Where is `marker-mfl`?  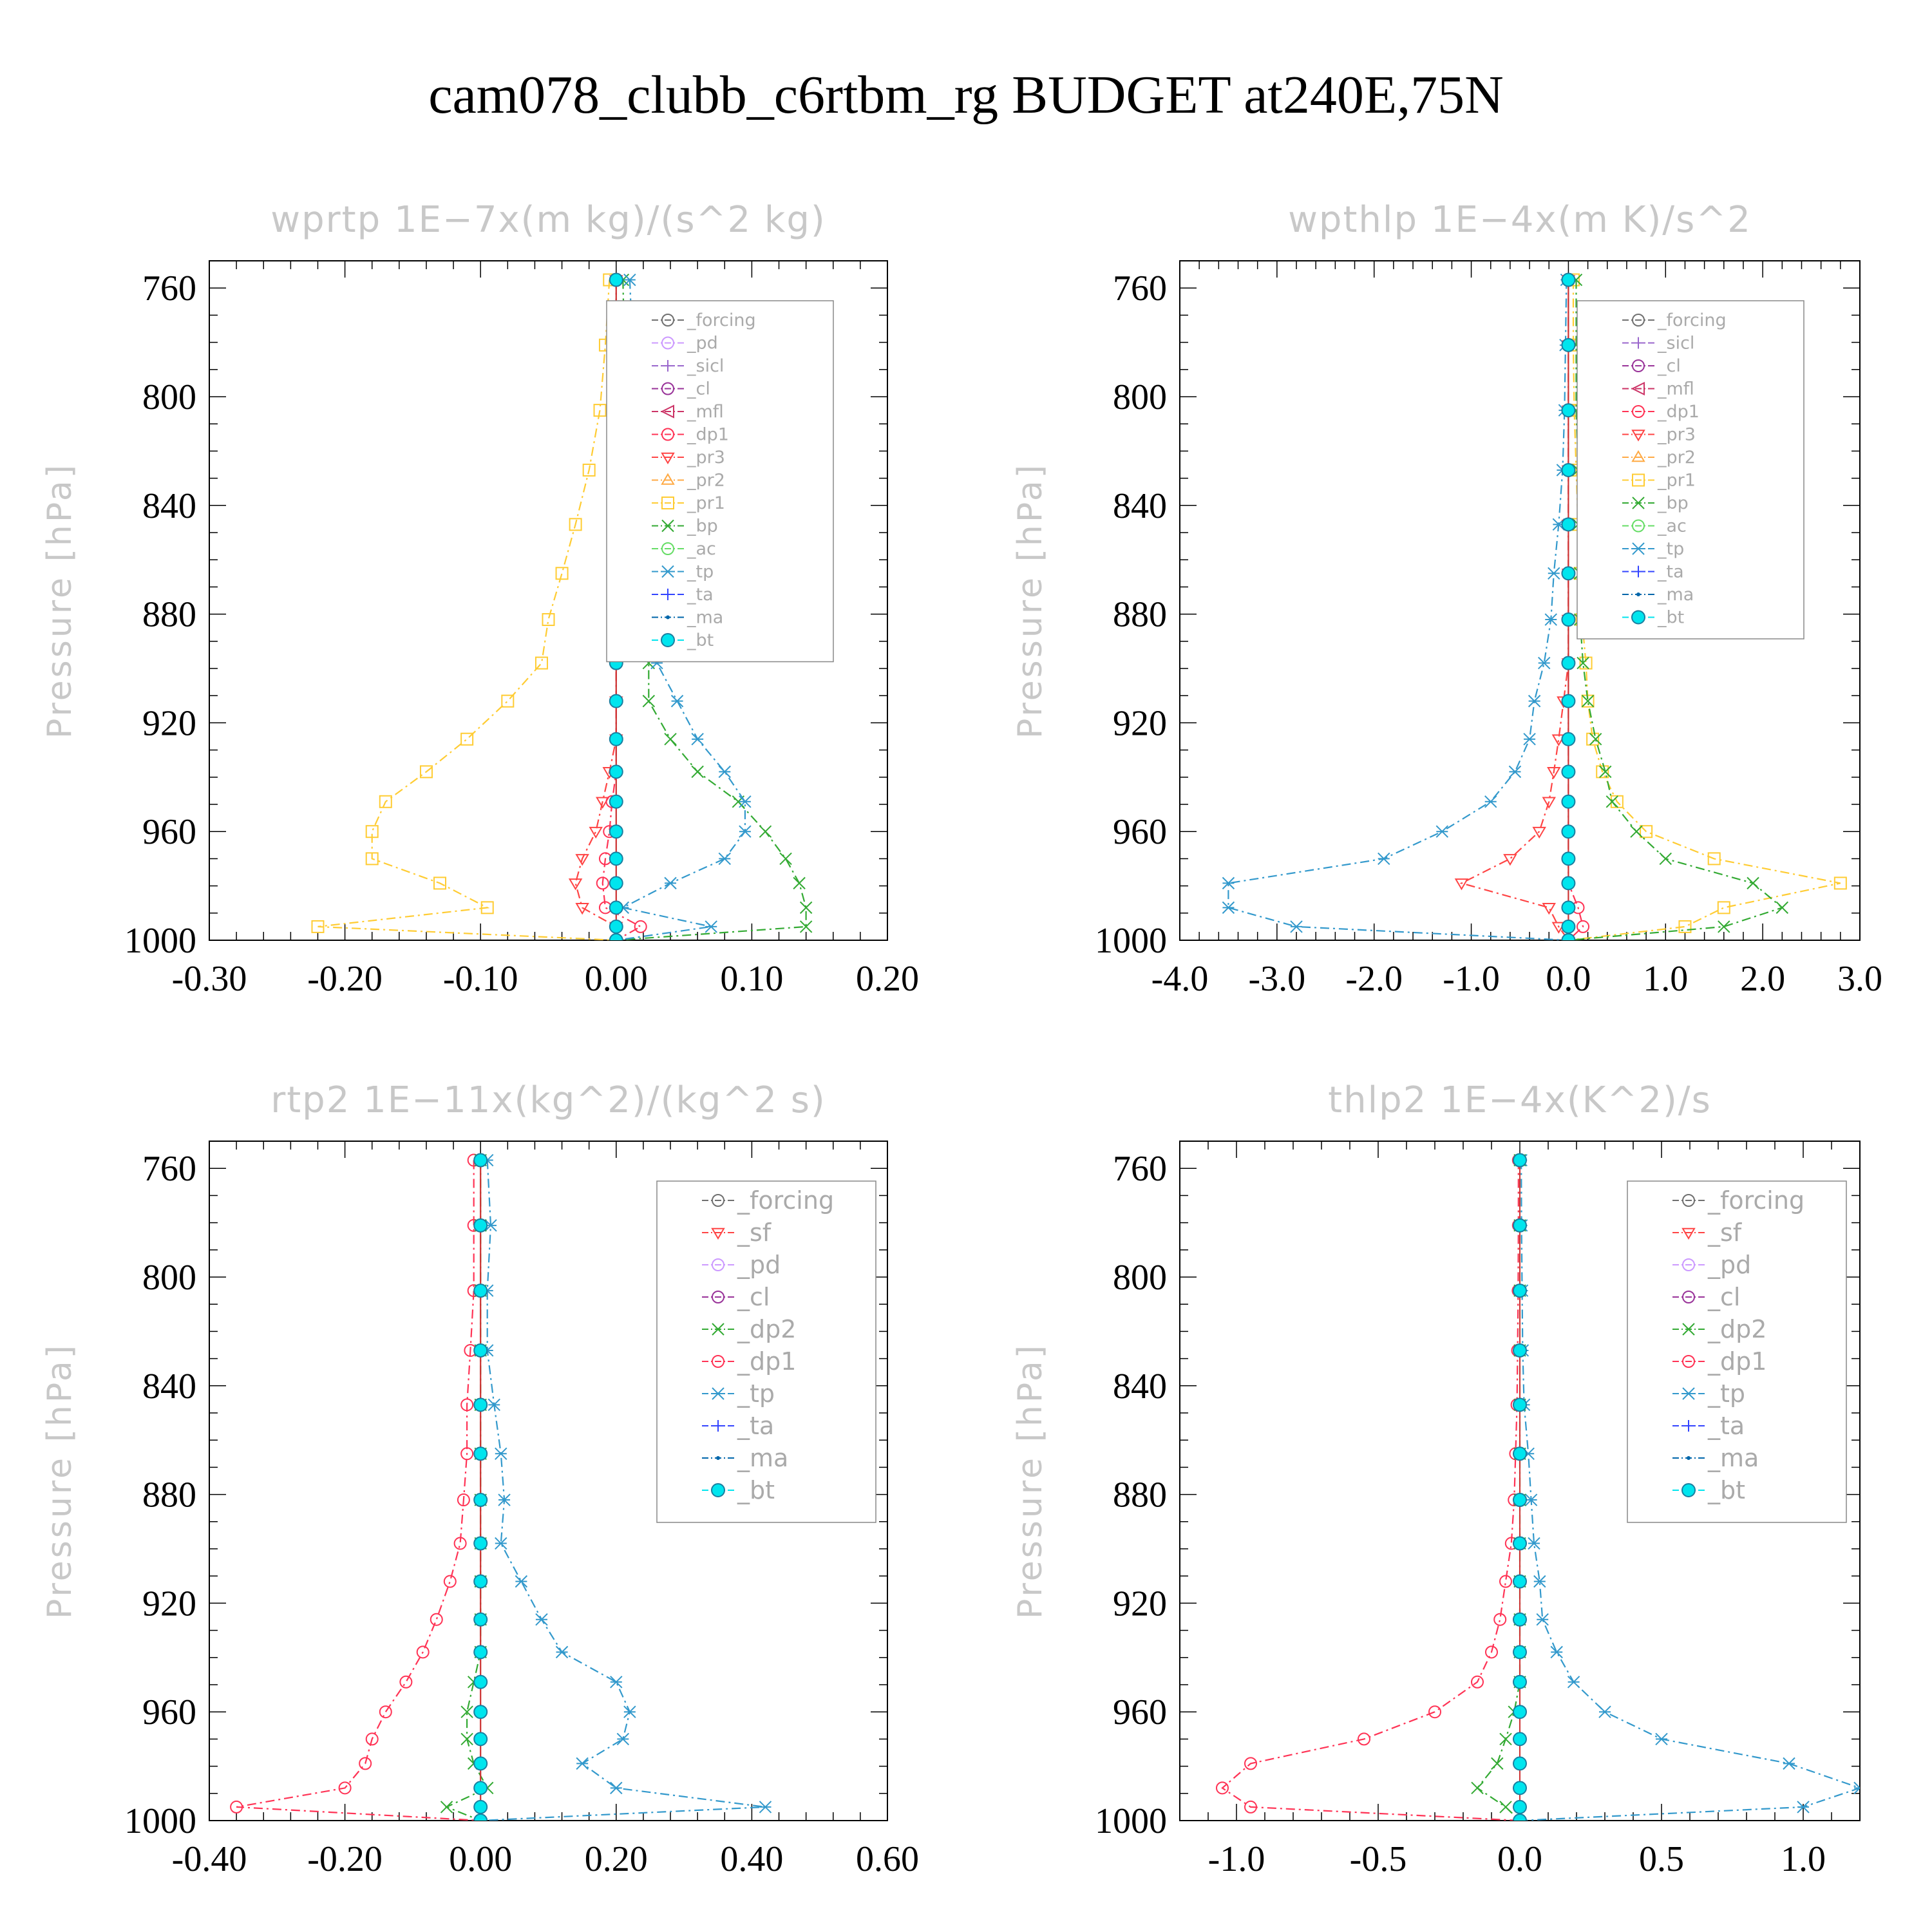
marker-mfl is located at coordinates (1638, 388).